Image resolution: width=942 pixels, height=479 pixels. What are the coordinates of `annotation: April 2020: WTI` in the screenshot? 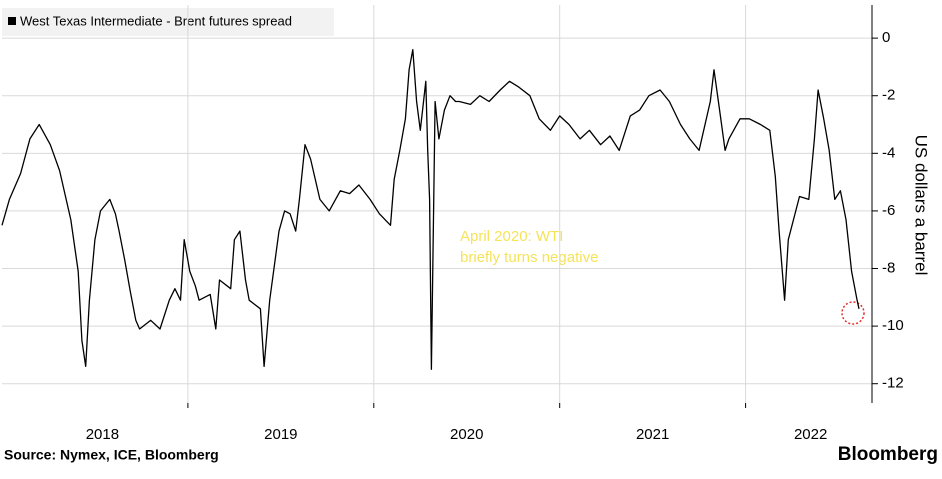 It's located at (511, 236).